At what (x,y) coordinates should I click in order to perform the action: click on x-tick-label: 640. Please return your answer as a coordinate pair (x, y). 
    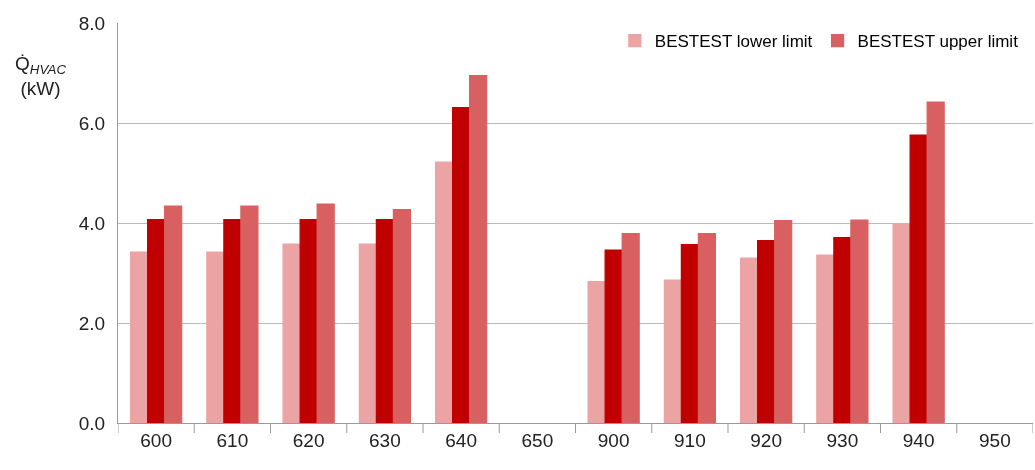
    Looking at the image, I should click on (461, 440).